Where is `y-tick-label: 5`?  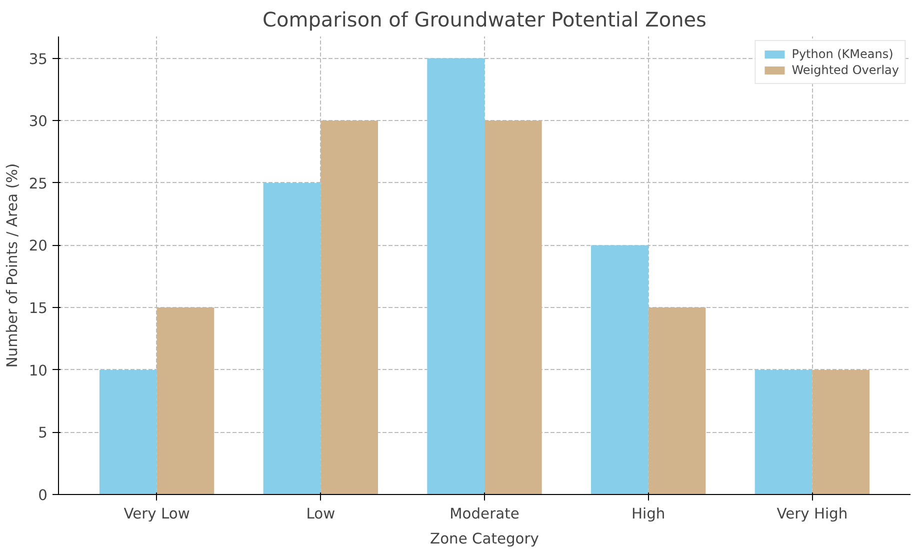 y-tick-label: 5 is located at coordinates (43, 433).